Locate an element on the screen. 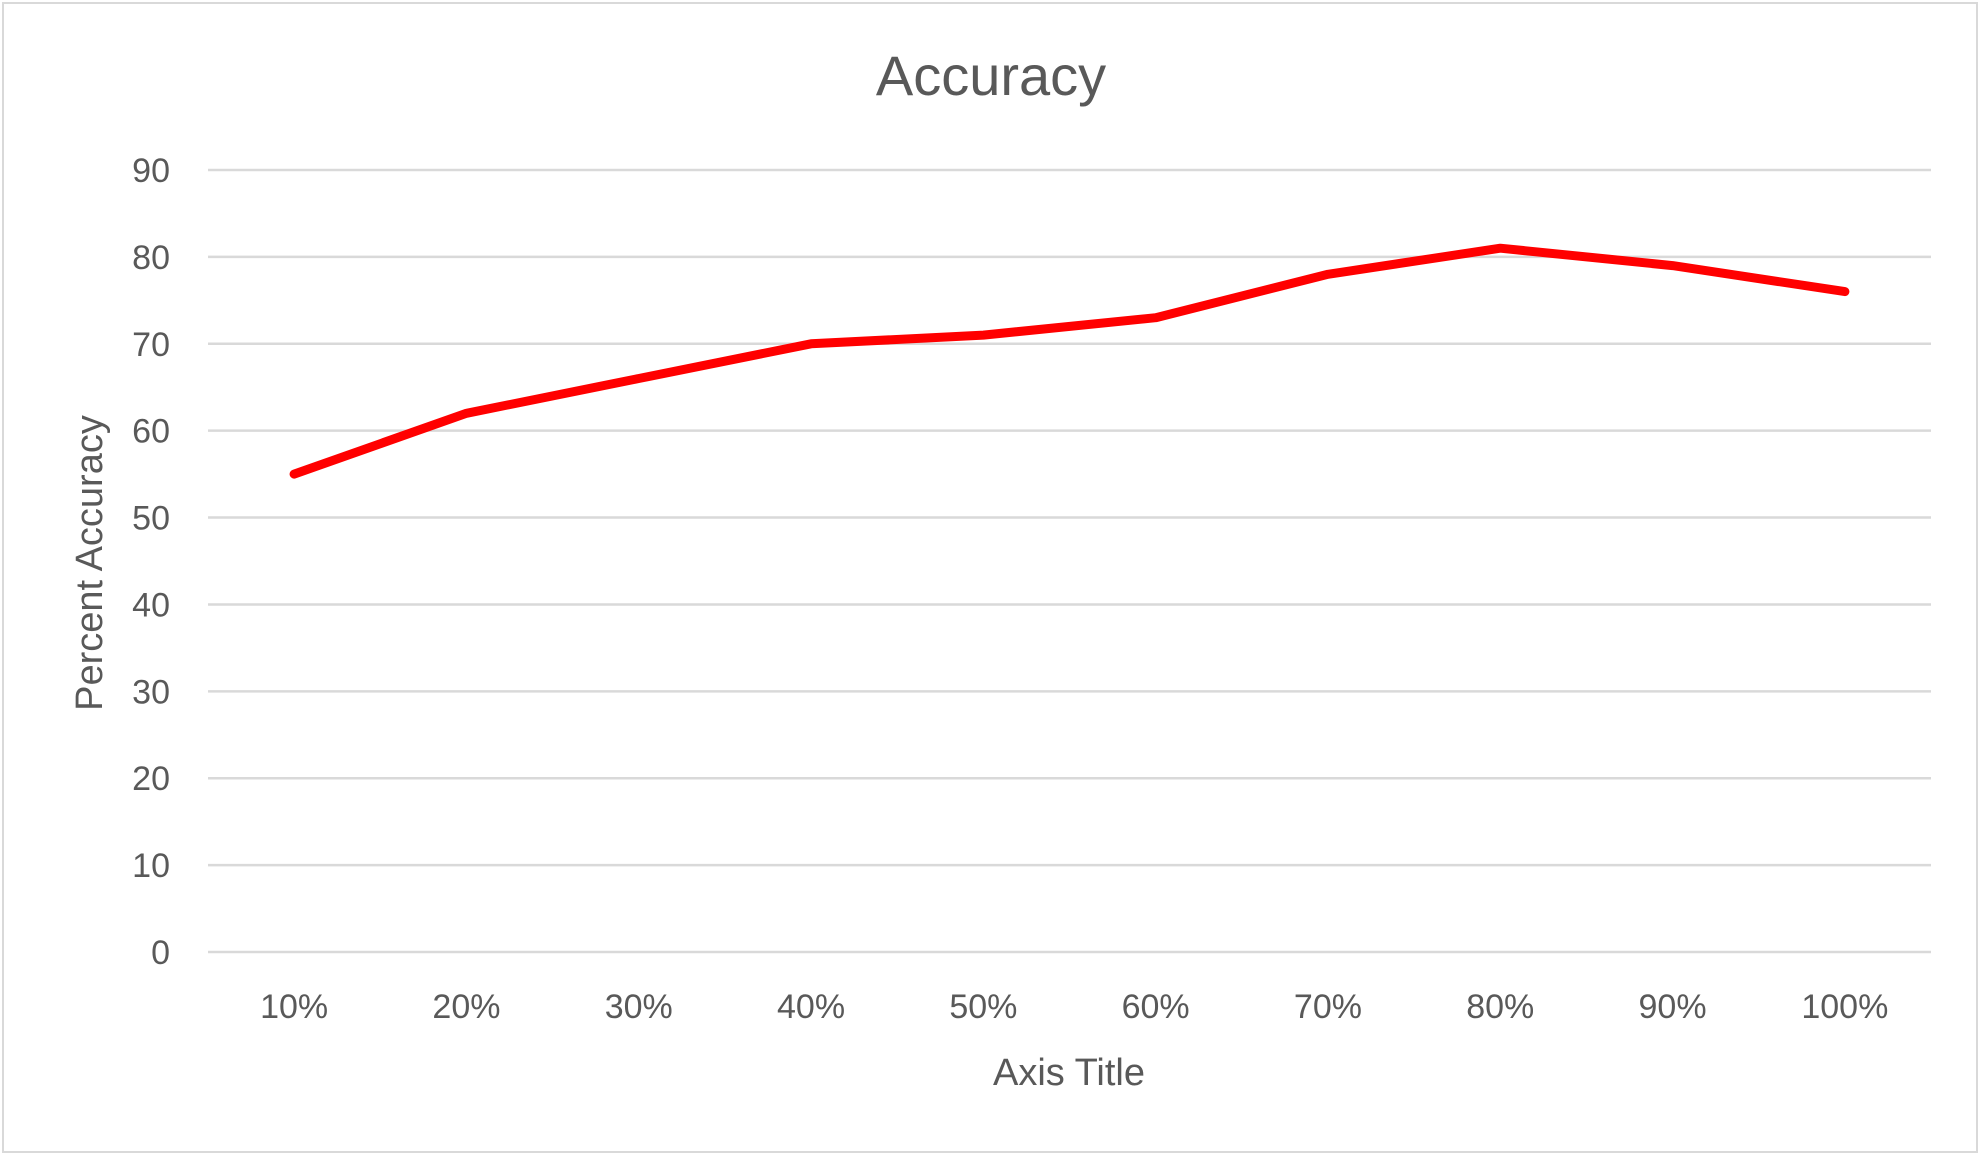  y-tick-label: 50 is located at coordinates (151, 519).